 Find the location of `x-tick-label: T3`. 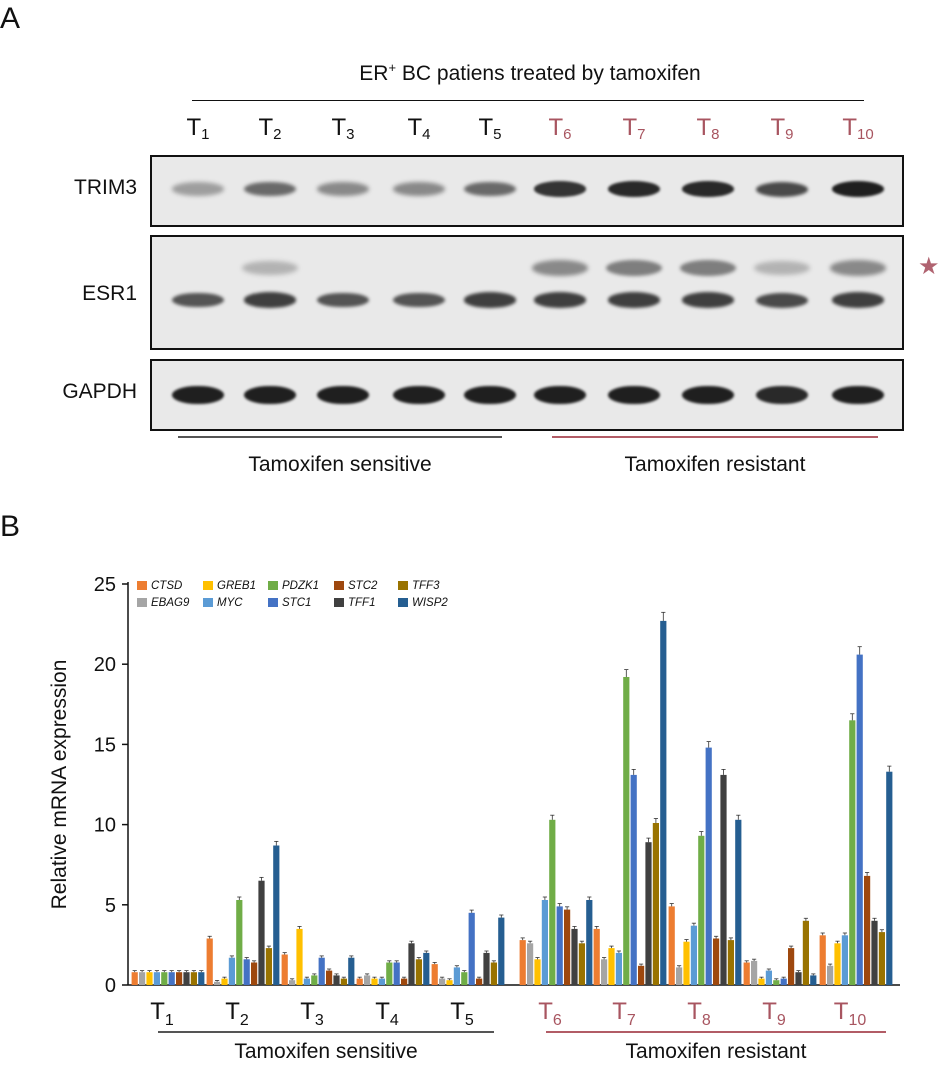

x-tick-label: T3 is located at coordinates (312, 1013).